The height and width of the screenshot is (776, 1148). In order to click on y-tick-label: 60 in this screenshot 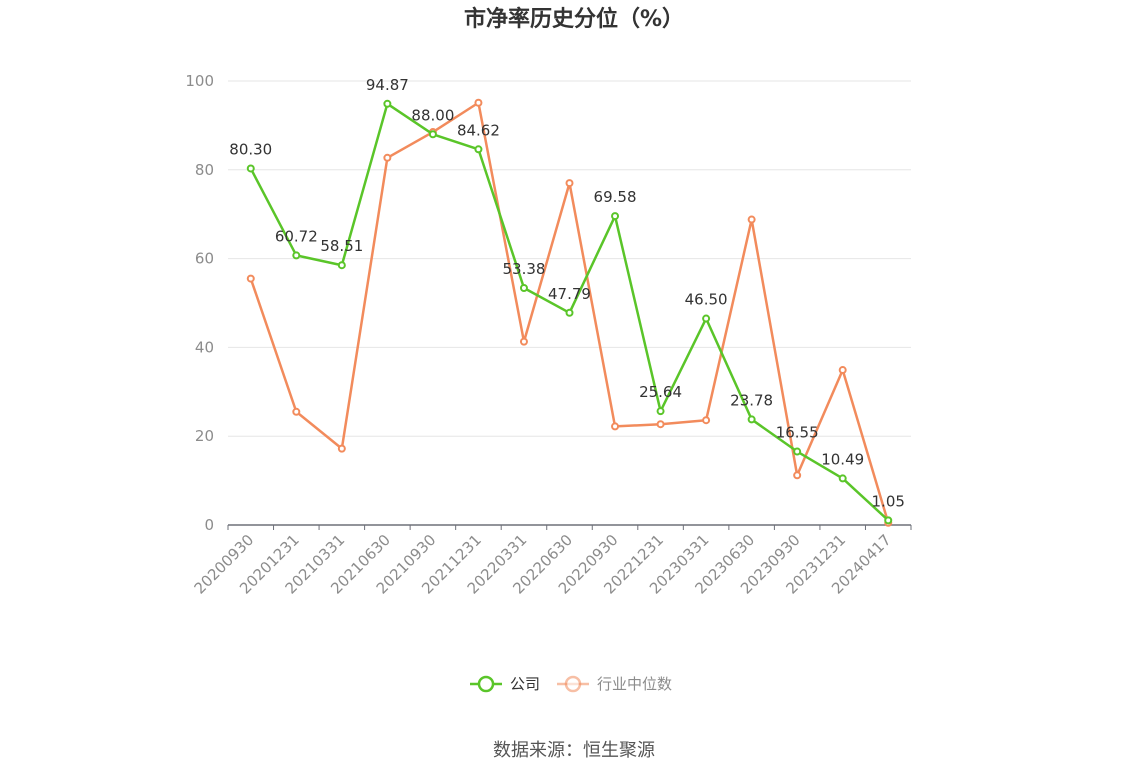, I will do `click(204, 259)`.